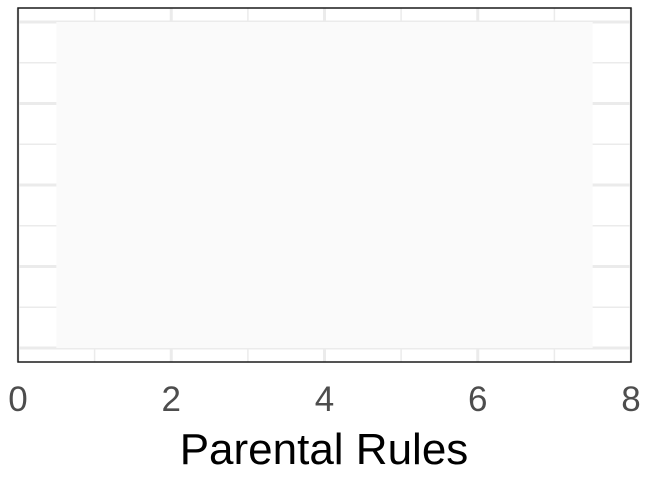 This screenshot has width=672, height=480. I want to click on x-tick-label-2: 4, so click(324, 399).